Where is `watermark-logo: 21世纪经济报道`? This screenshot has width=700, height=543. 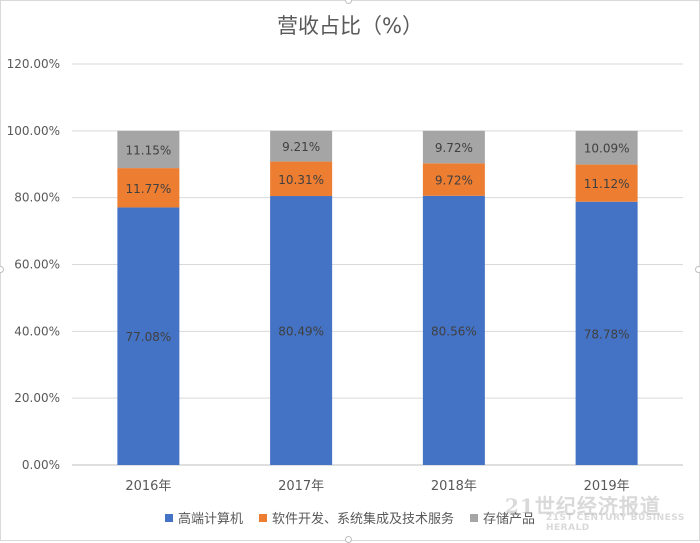 watermark-logo: 21世纪经济报道 is located at coordinates (583, 506).